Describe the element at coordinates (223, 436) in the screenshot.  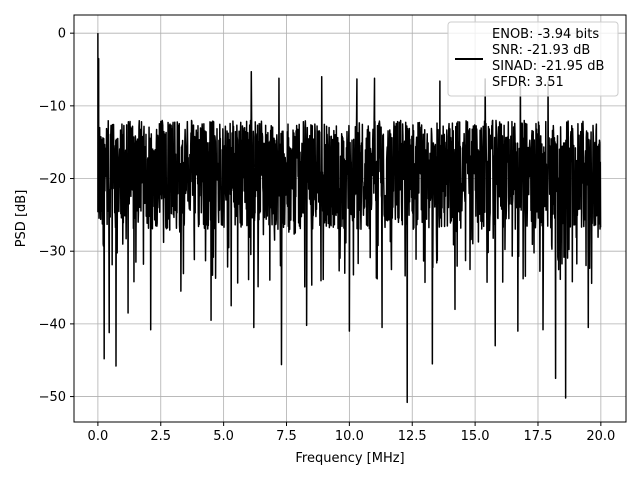
I see `x-tick-label: 5.0` at that location.